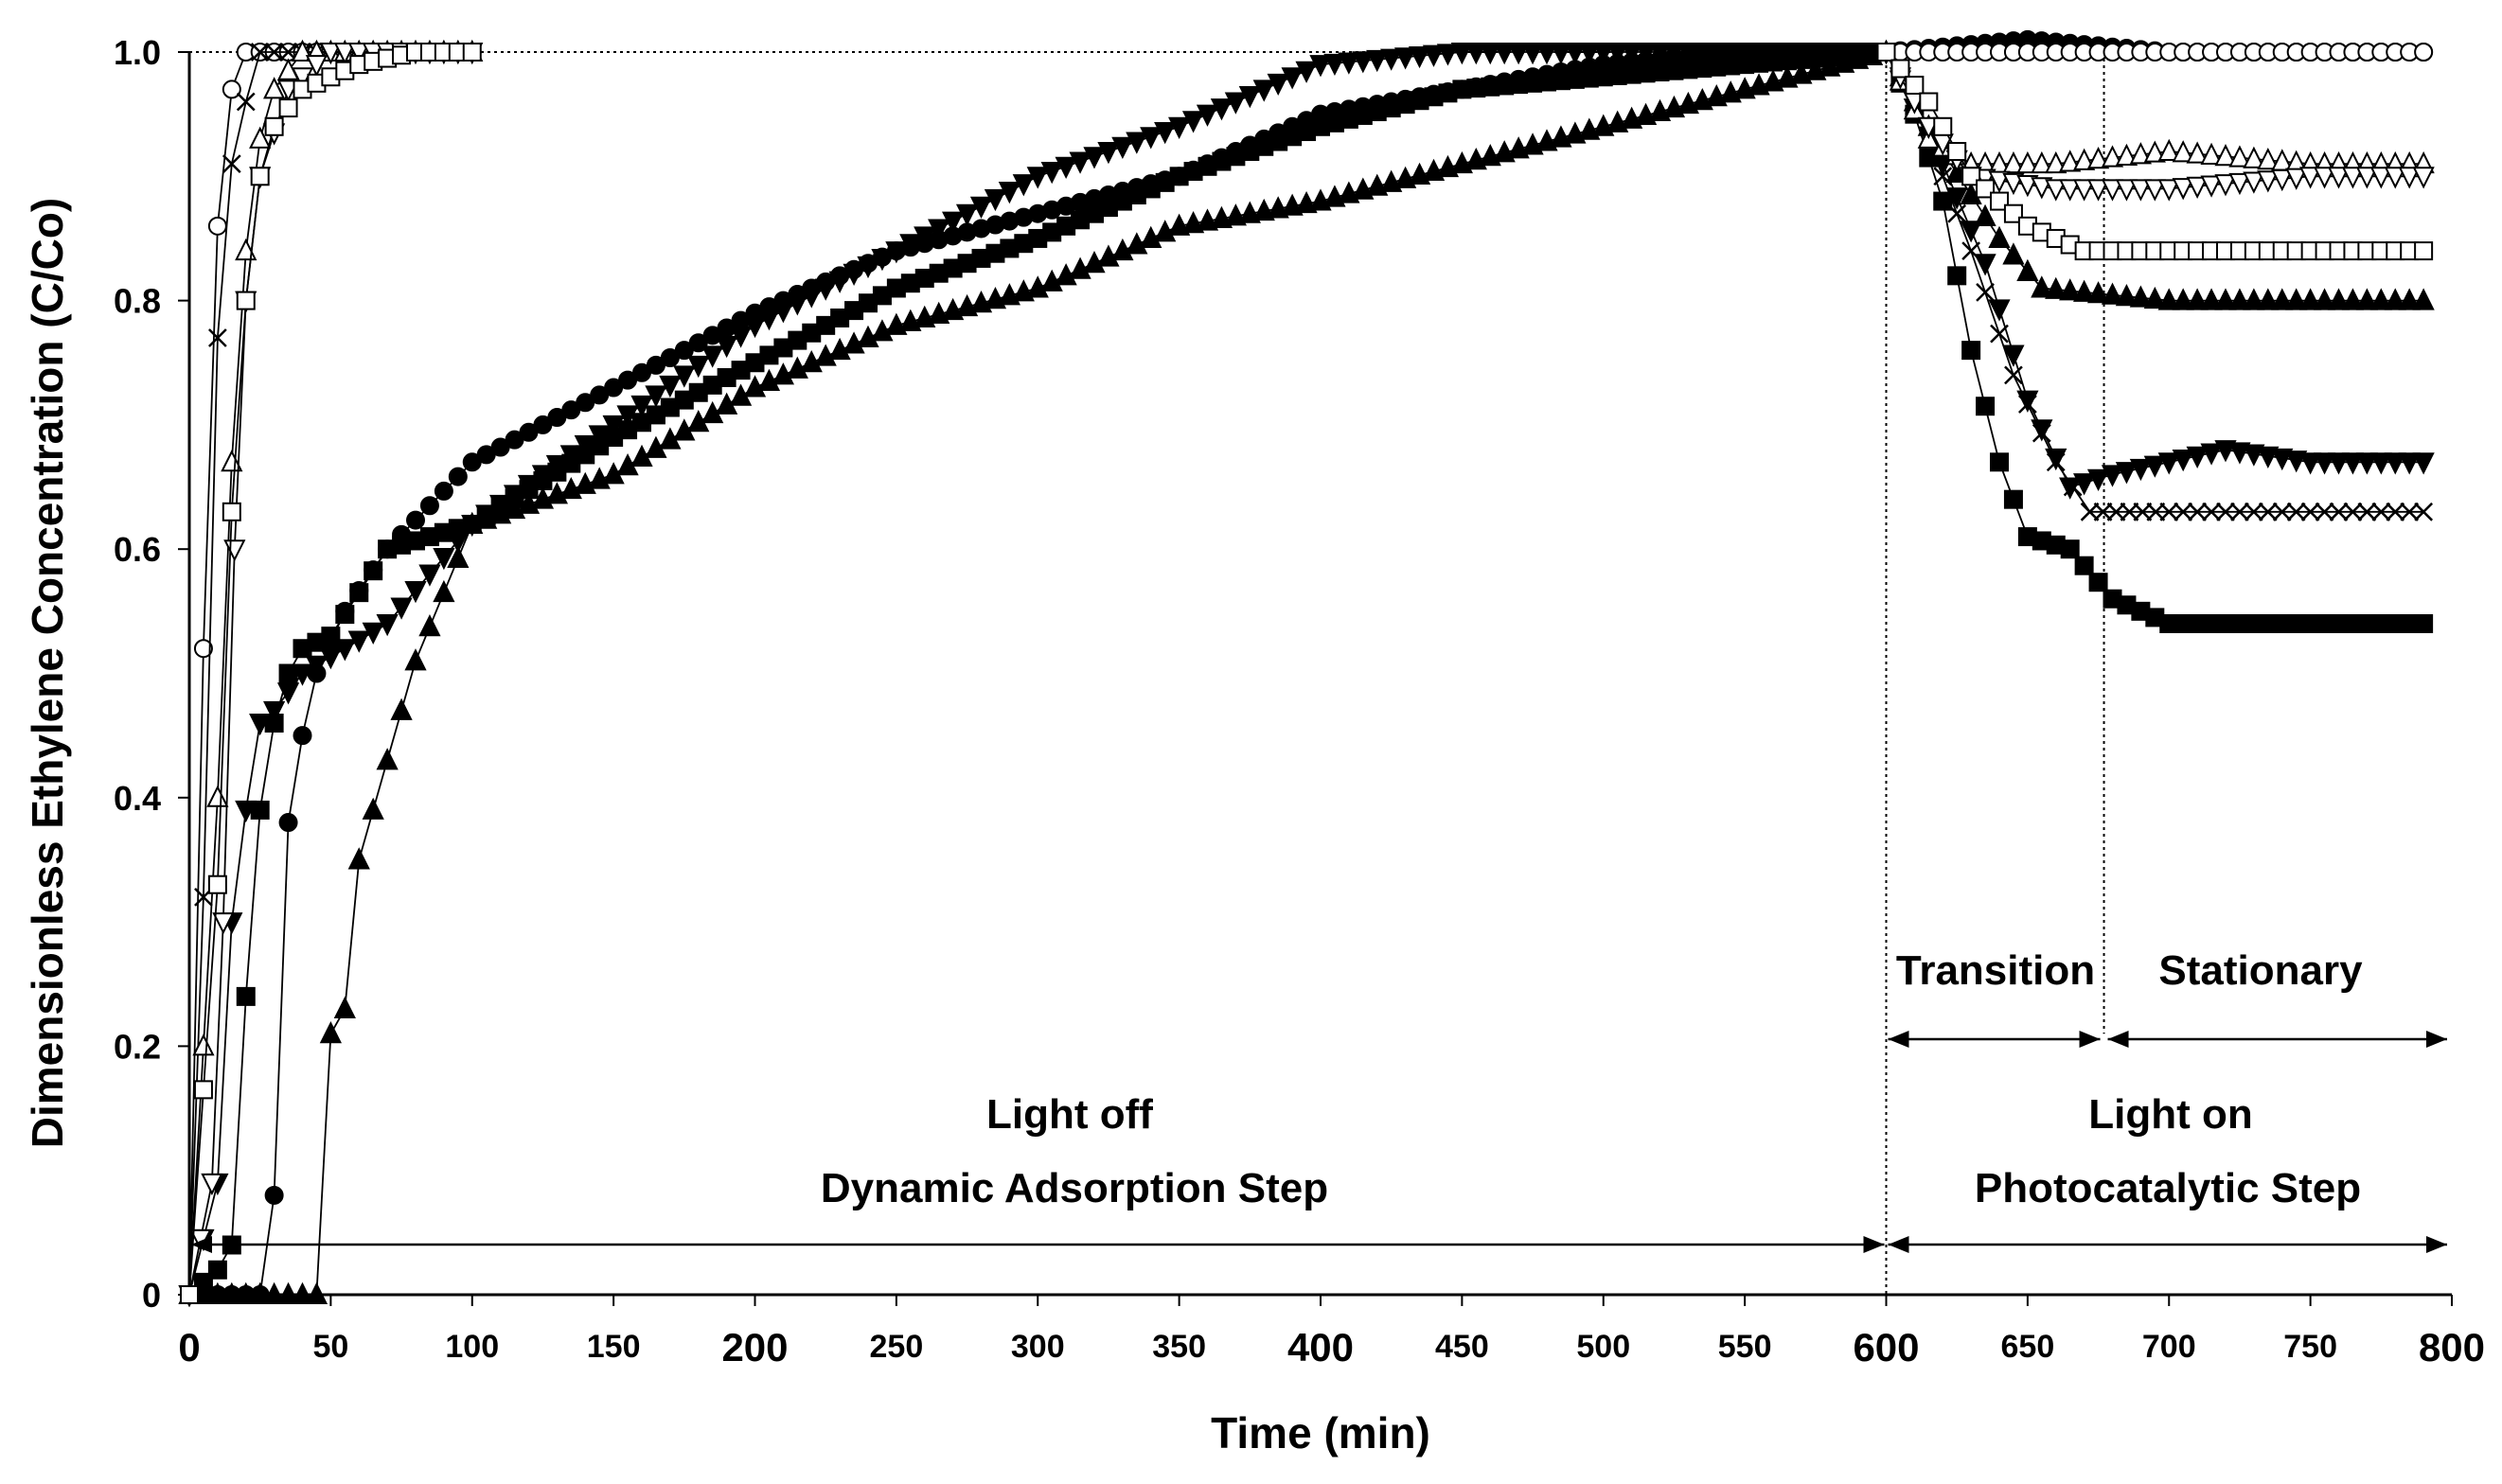 Image resolution: width=2502 pixels, height=1484 pixels. I want to click on y-tick-label: 0.2, so click(138, 1046).